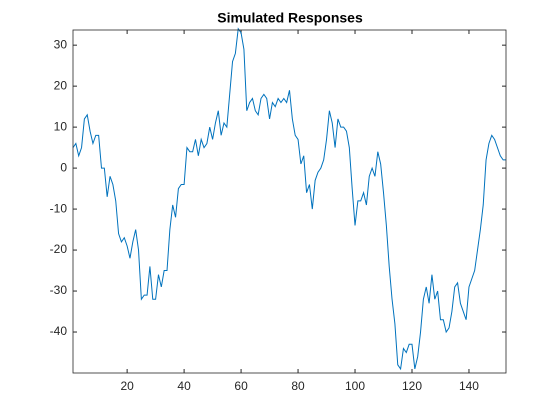 This screenshot has height=420, width=560. I want to click on chart-title: Simulated Responses, so click(290, 18).